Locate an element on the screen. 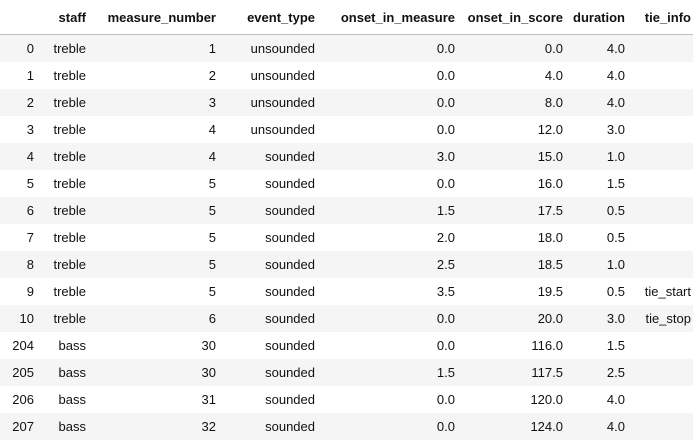 This screenshot has width=693, height=440. onset-in-score-cell: 17.5 is located at coordinates (514, 210).